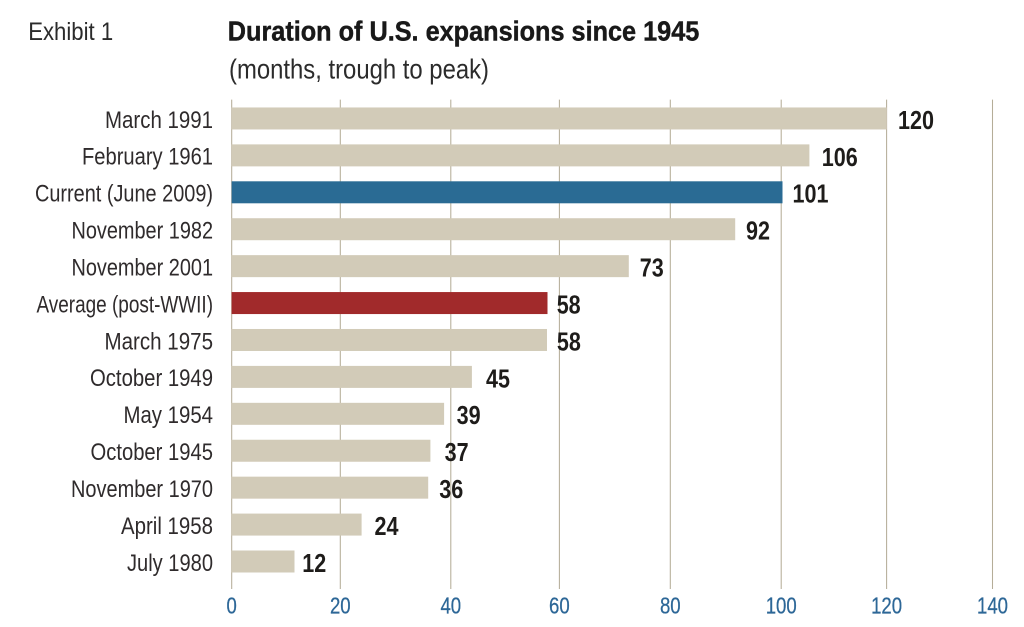  I want to click on svg-text: Average (post-WWII), so click(125, 304).